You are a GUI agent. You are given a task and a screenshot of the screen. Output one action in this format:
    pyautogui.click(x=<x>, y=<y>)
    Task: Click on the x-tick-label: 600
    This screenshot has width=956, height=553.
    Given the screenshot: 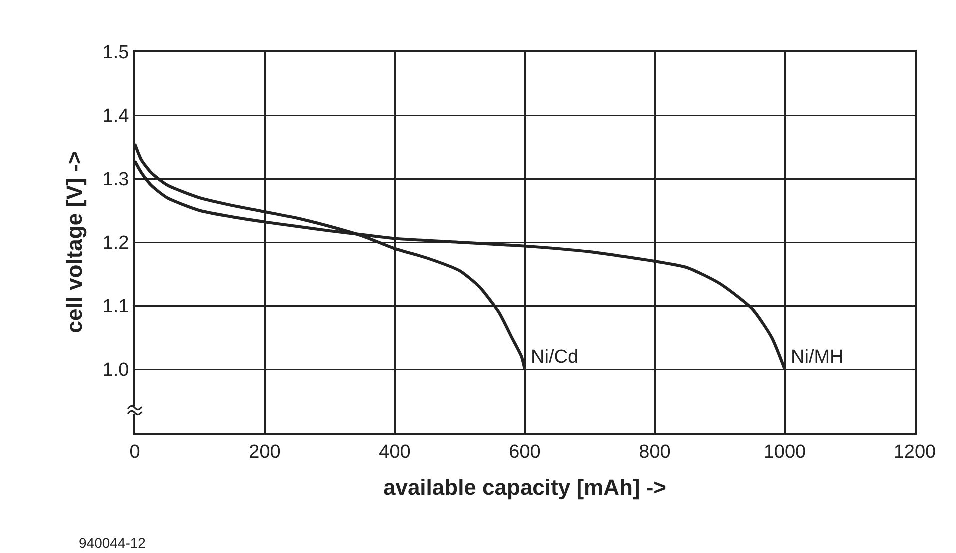 What is the action you would take?
    pyautogui.click(x=525, y=452)
    